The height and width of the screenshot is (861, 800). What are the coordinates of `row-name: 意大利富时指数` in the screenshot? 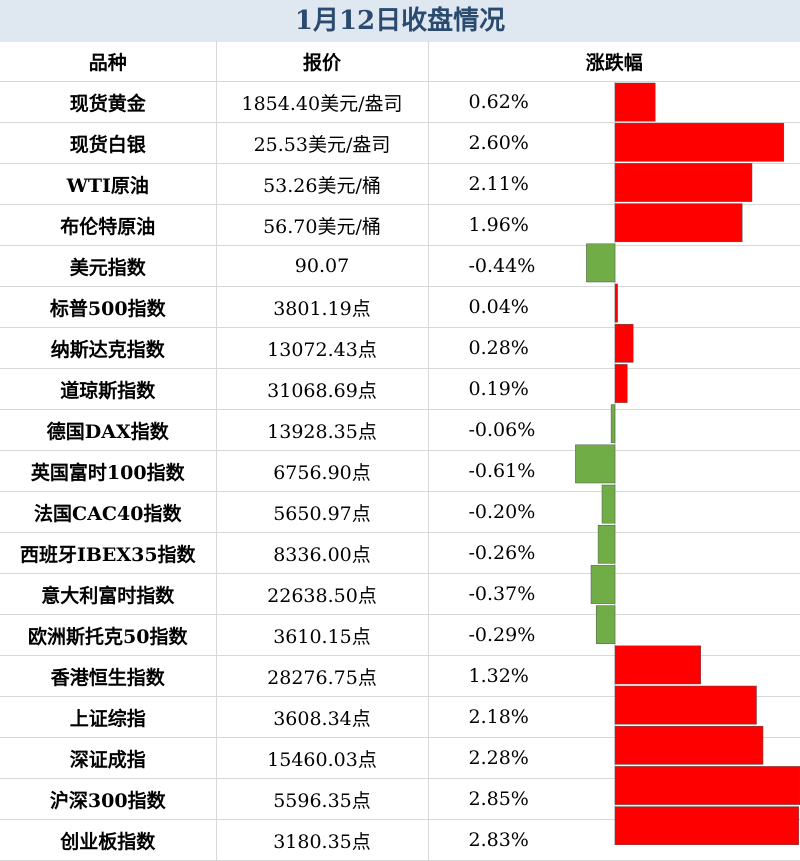 It's located at (108, 594).